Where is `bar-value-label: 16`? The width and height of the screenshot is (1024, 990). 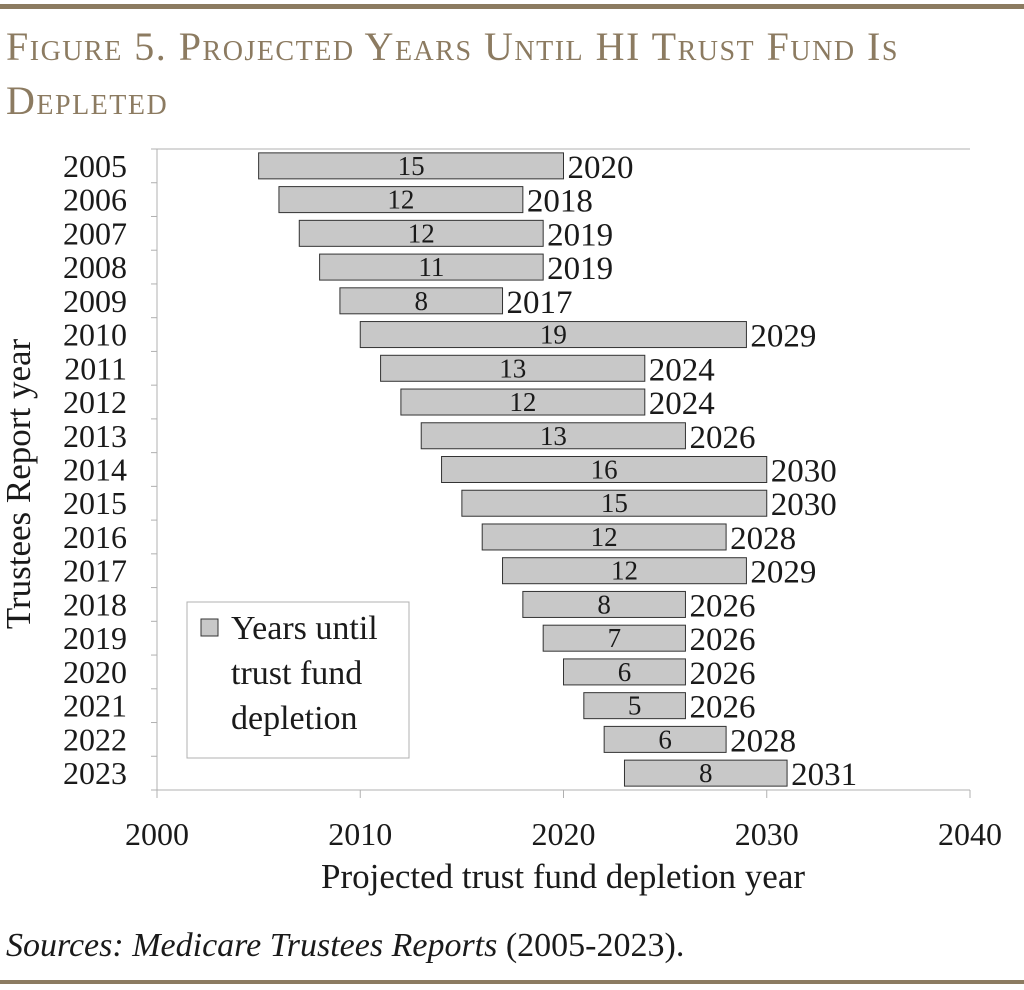
bar-value-label: 16 is located at coordinates (604, 470).